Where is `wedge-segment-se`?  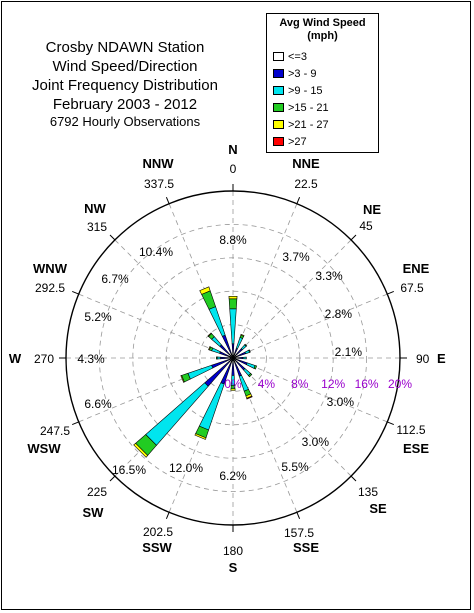 wedge-segment-se is located at coordinates (250, 375).